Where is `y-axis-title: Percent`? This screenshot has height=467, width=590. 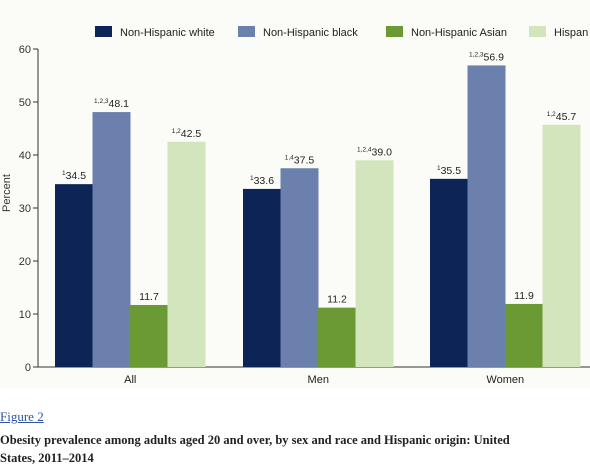 y-axis-title: Percent is located at coordinates (7, 193).